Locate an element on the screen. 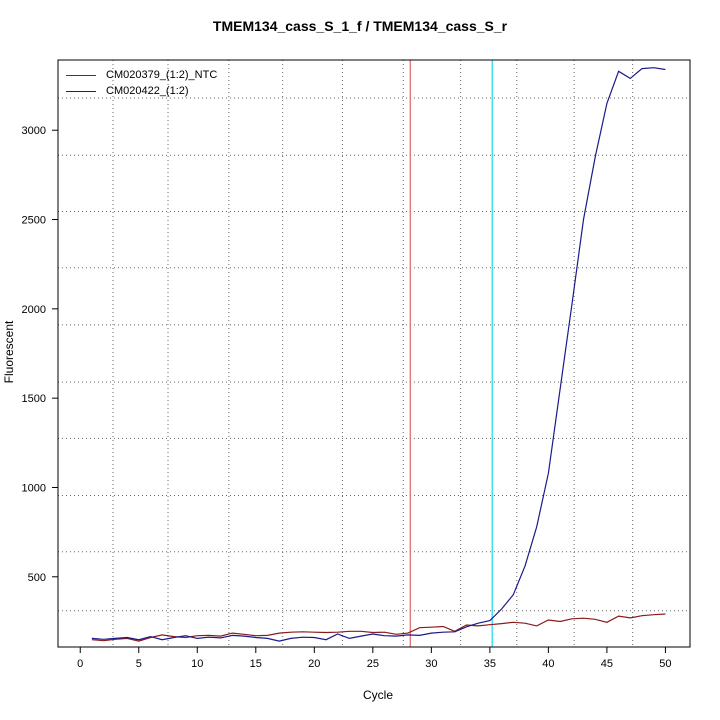  y-tick-label: 1000 is located at coordinates (34, 488).